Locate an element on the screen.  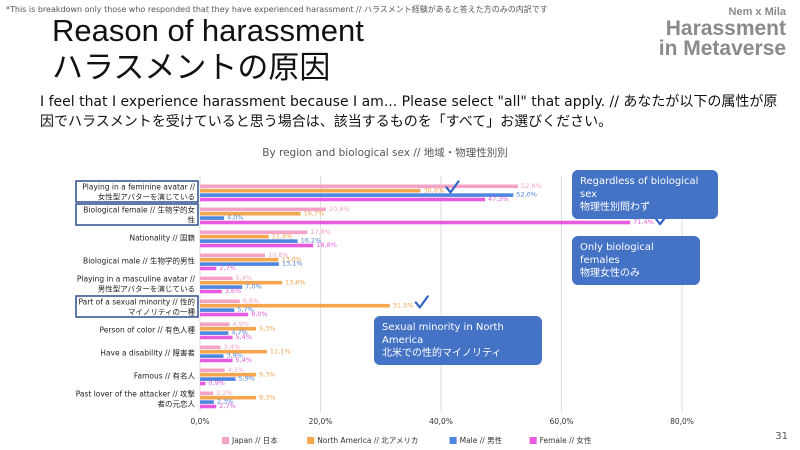
data-label-male: 2,3% is located at coordinates (225, 402).